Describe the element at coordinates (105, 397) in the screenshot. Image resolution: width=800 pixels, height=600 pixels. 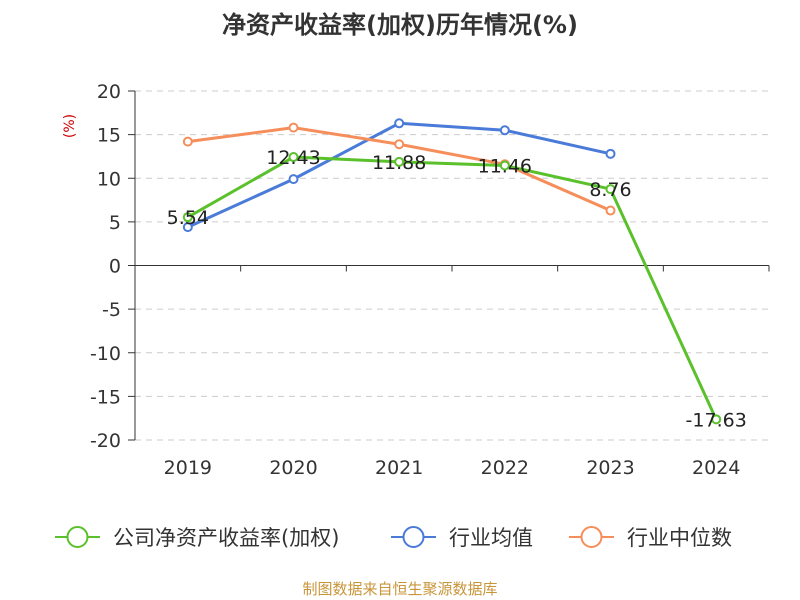
I see `y-tick-label: -15` at that location.